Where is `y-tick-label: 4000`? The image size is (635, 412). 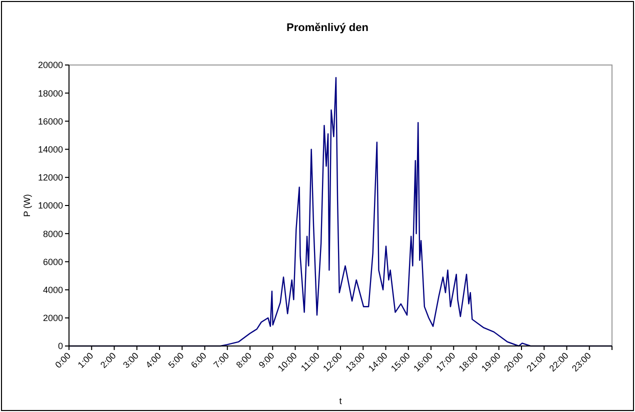
y-tick-label: 4000 is located at coordinates (52, 289).